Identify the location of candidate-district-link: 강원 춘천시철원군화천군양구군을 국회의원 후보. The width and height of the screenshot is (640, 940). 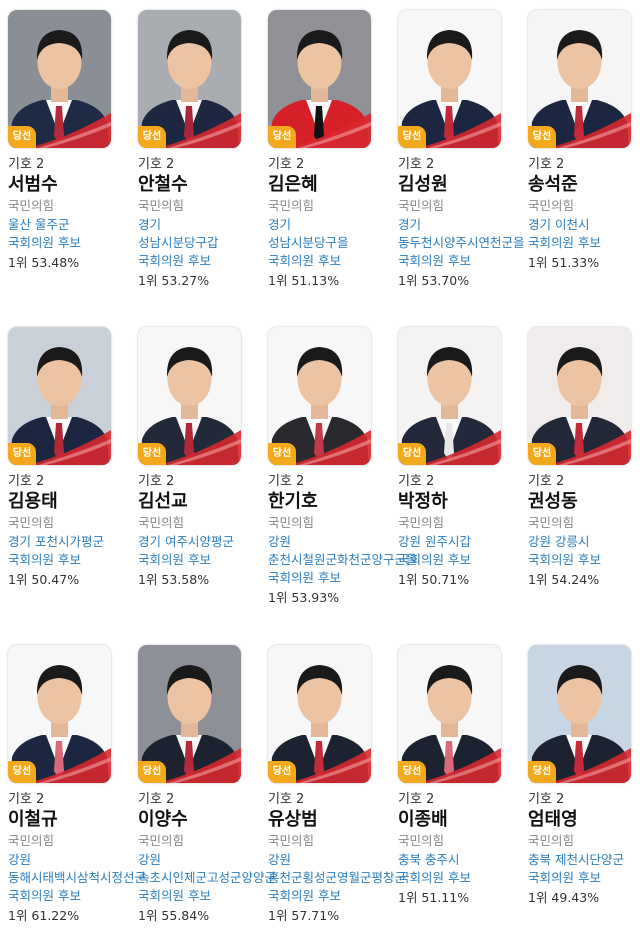
(343, 559).